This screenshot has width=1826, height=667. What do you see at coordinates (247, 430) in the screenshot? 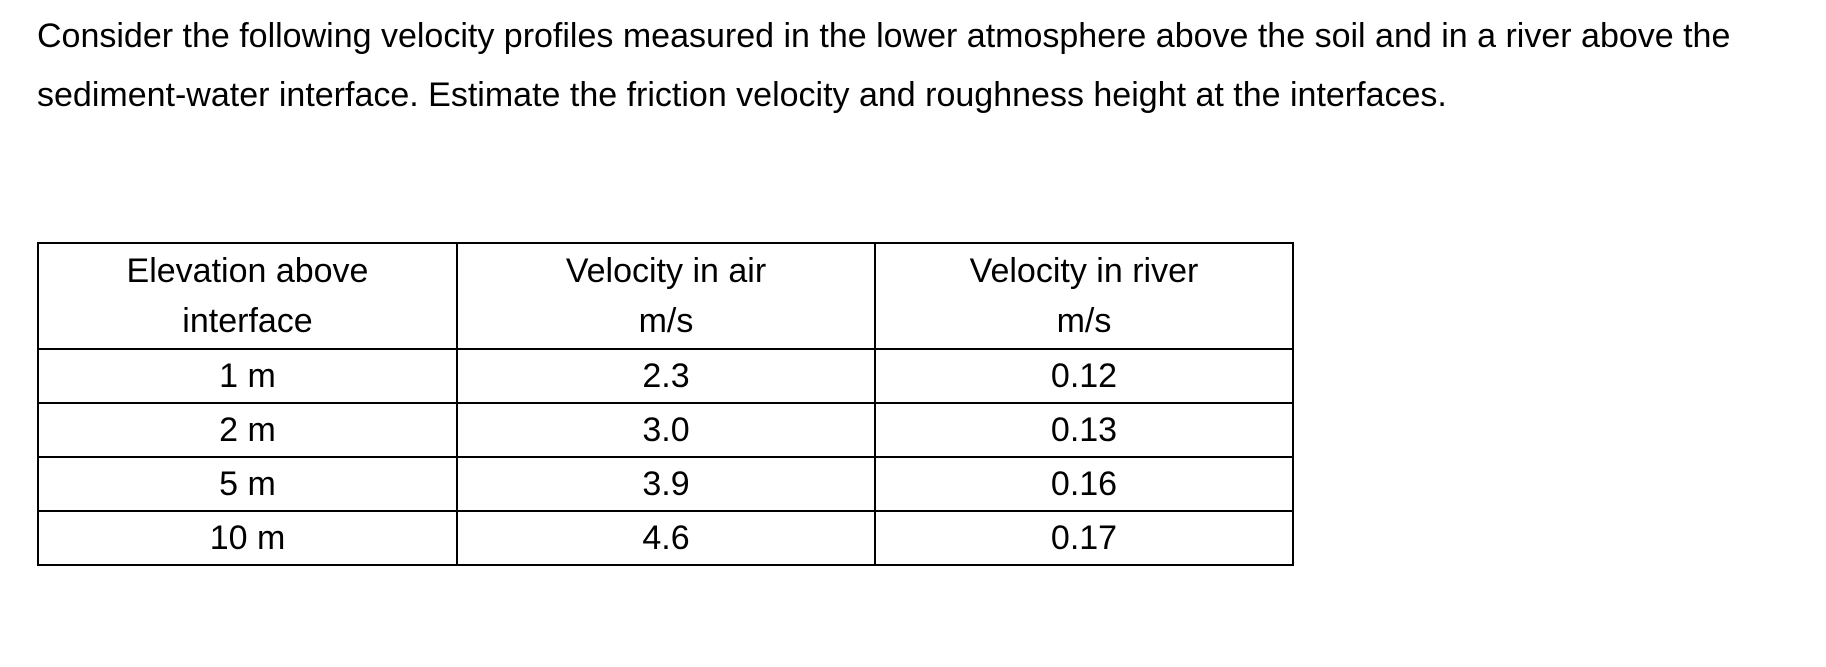
I see `cell-elevation: 2 m` at bounding box center [247, 430].